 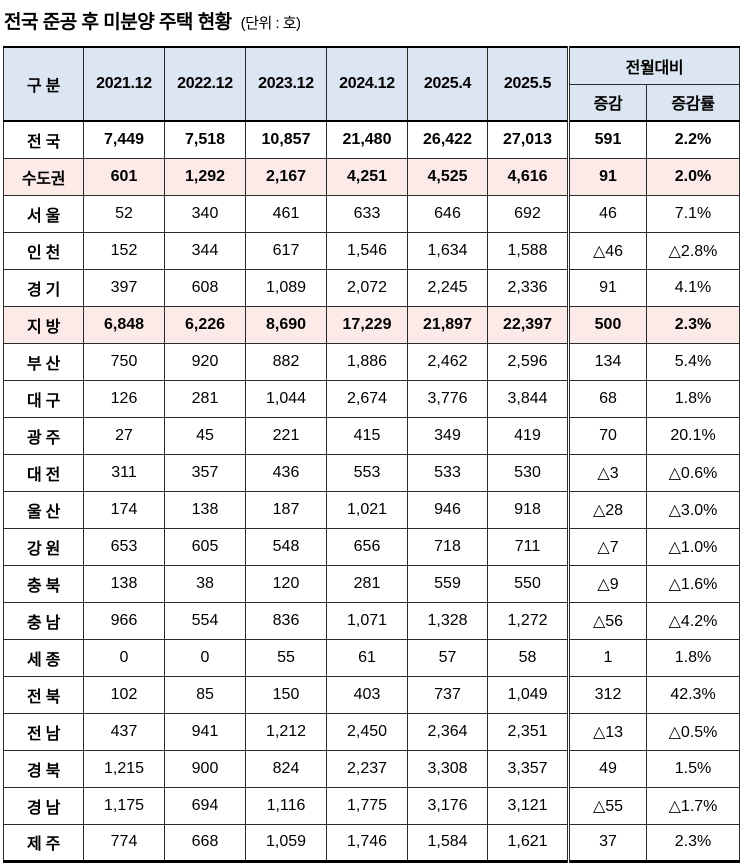 I want to click on change-rate-cell: △2.8%, so click(x=693, y=250).